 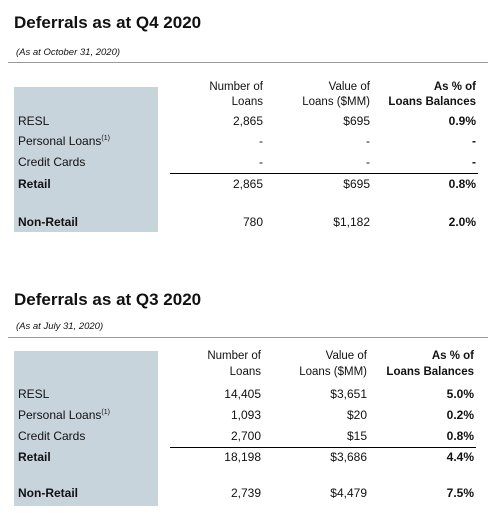 I want to click on section-title: Deferrals as at Q4 2020, so click(x=108, y=22).